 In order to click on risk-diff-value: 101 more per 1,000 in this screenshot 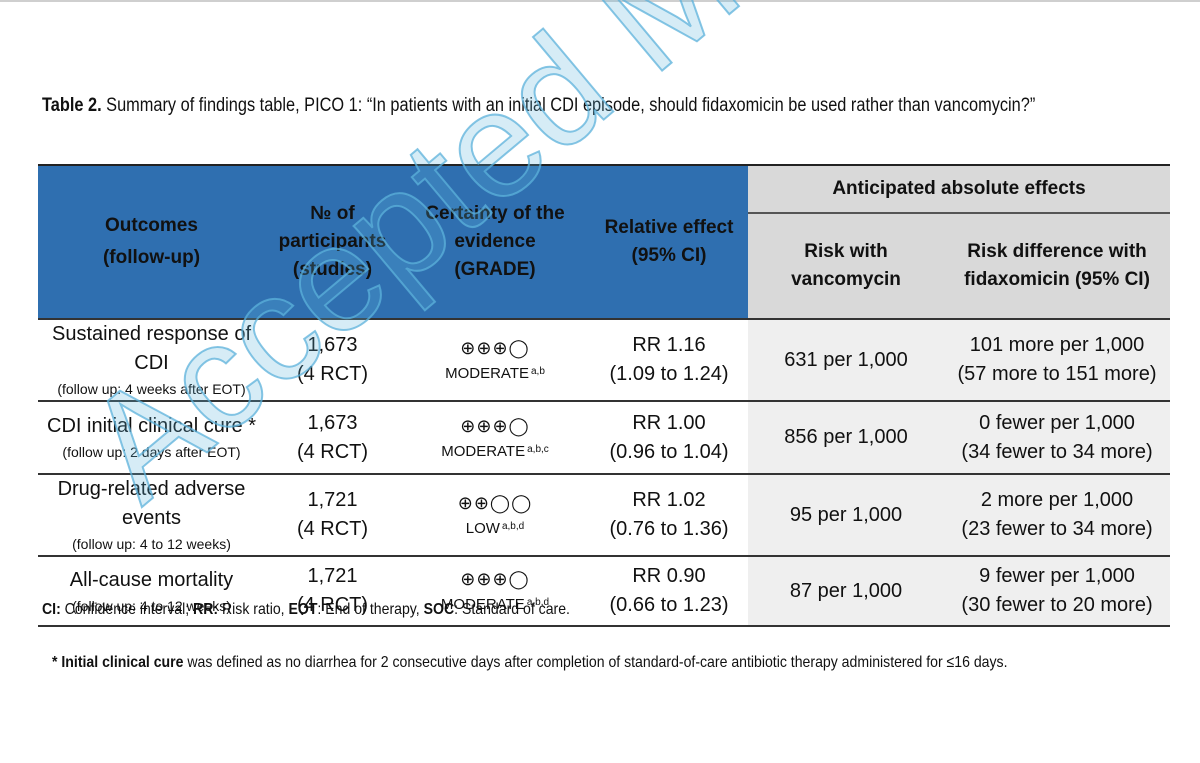, I will do `click(1057, 345)`.